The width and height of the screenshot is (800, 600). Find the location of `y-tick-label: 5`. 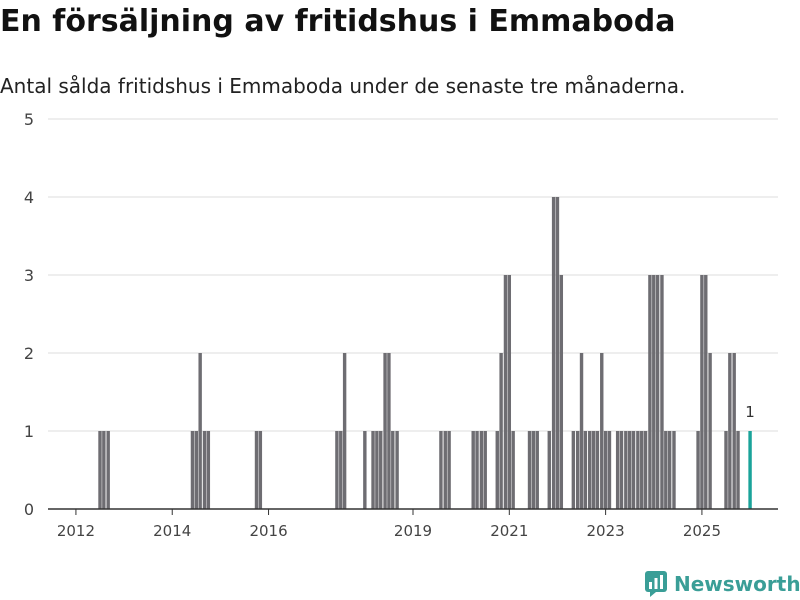

y-tick-label: 5 is located at coordinates (29, 119).